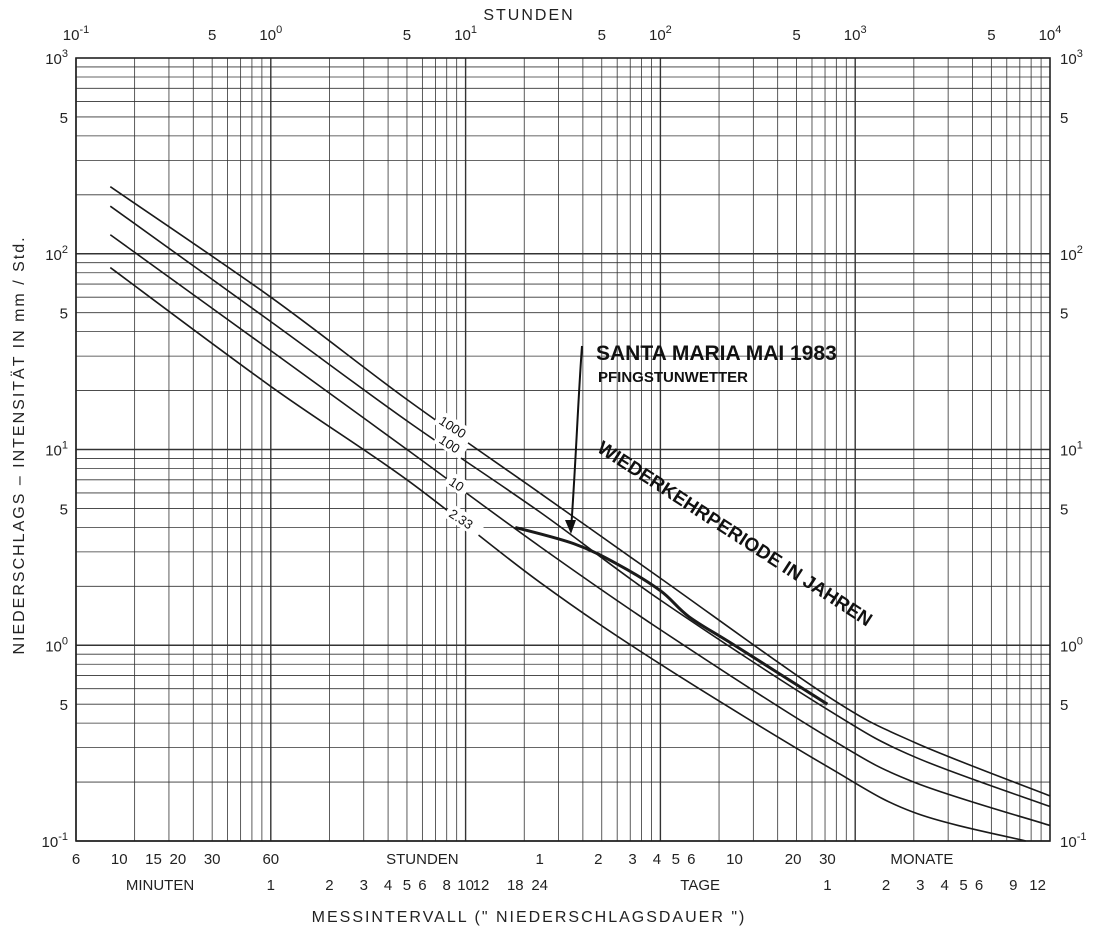 Image resolution: width=1105 pixels, height=937 pixels. I want to click on top-tick-label: 10³, so click(855, 34).